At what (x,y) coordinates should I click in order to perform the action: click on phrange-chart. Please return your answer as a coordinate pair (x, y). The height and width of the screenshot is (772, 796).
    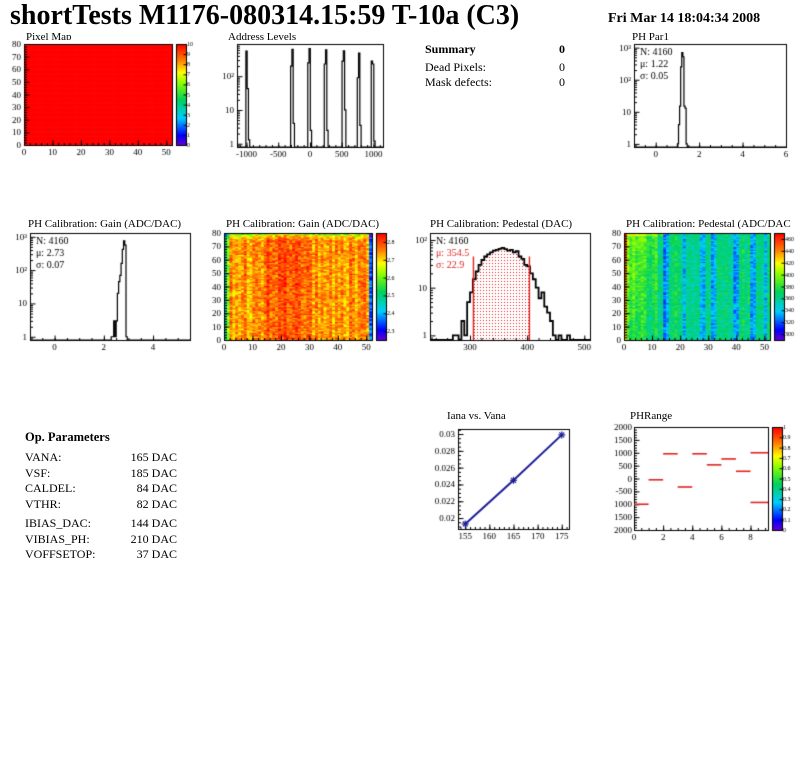
    Looking at the image, I should click on (699, 482).